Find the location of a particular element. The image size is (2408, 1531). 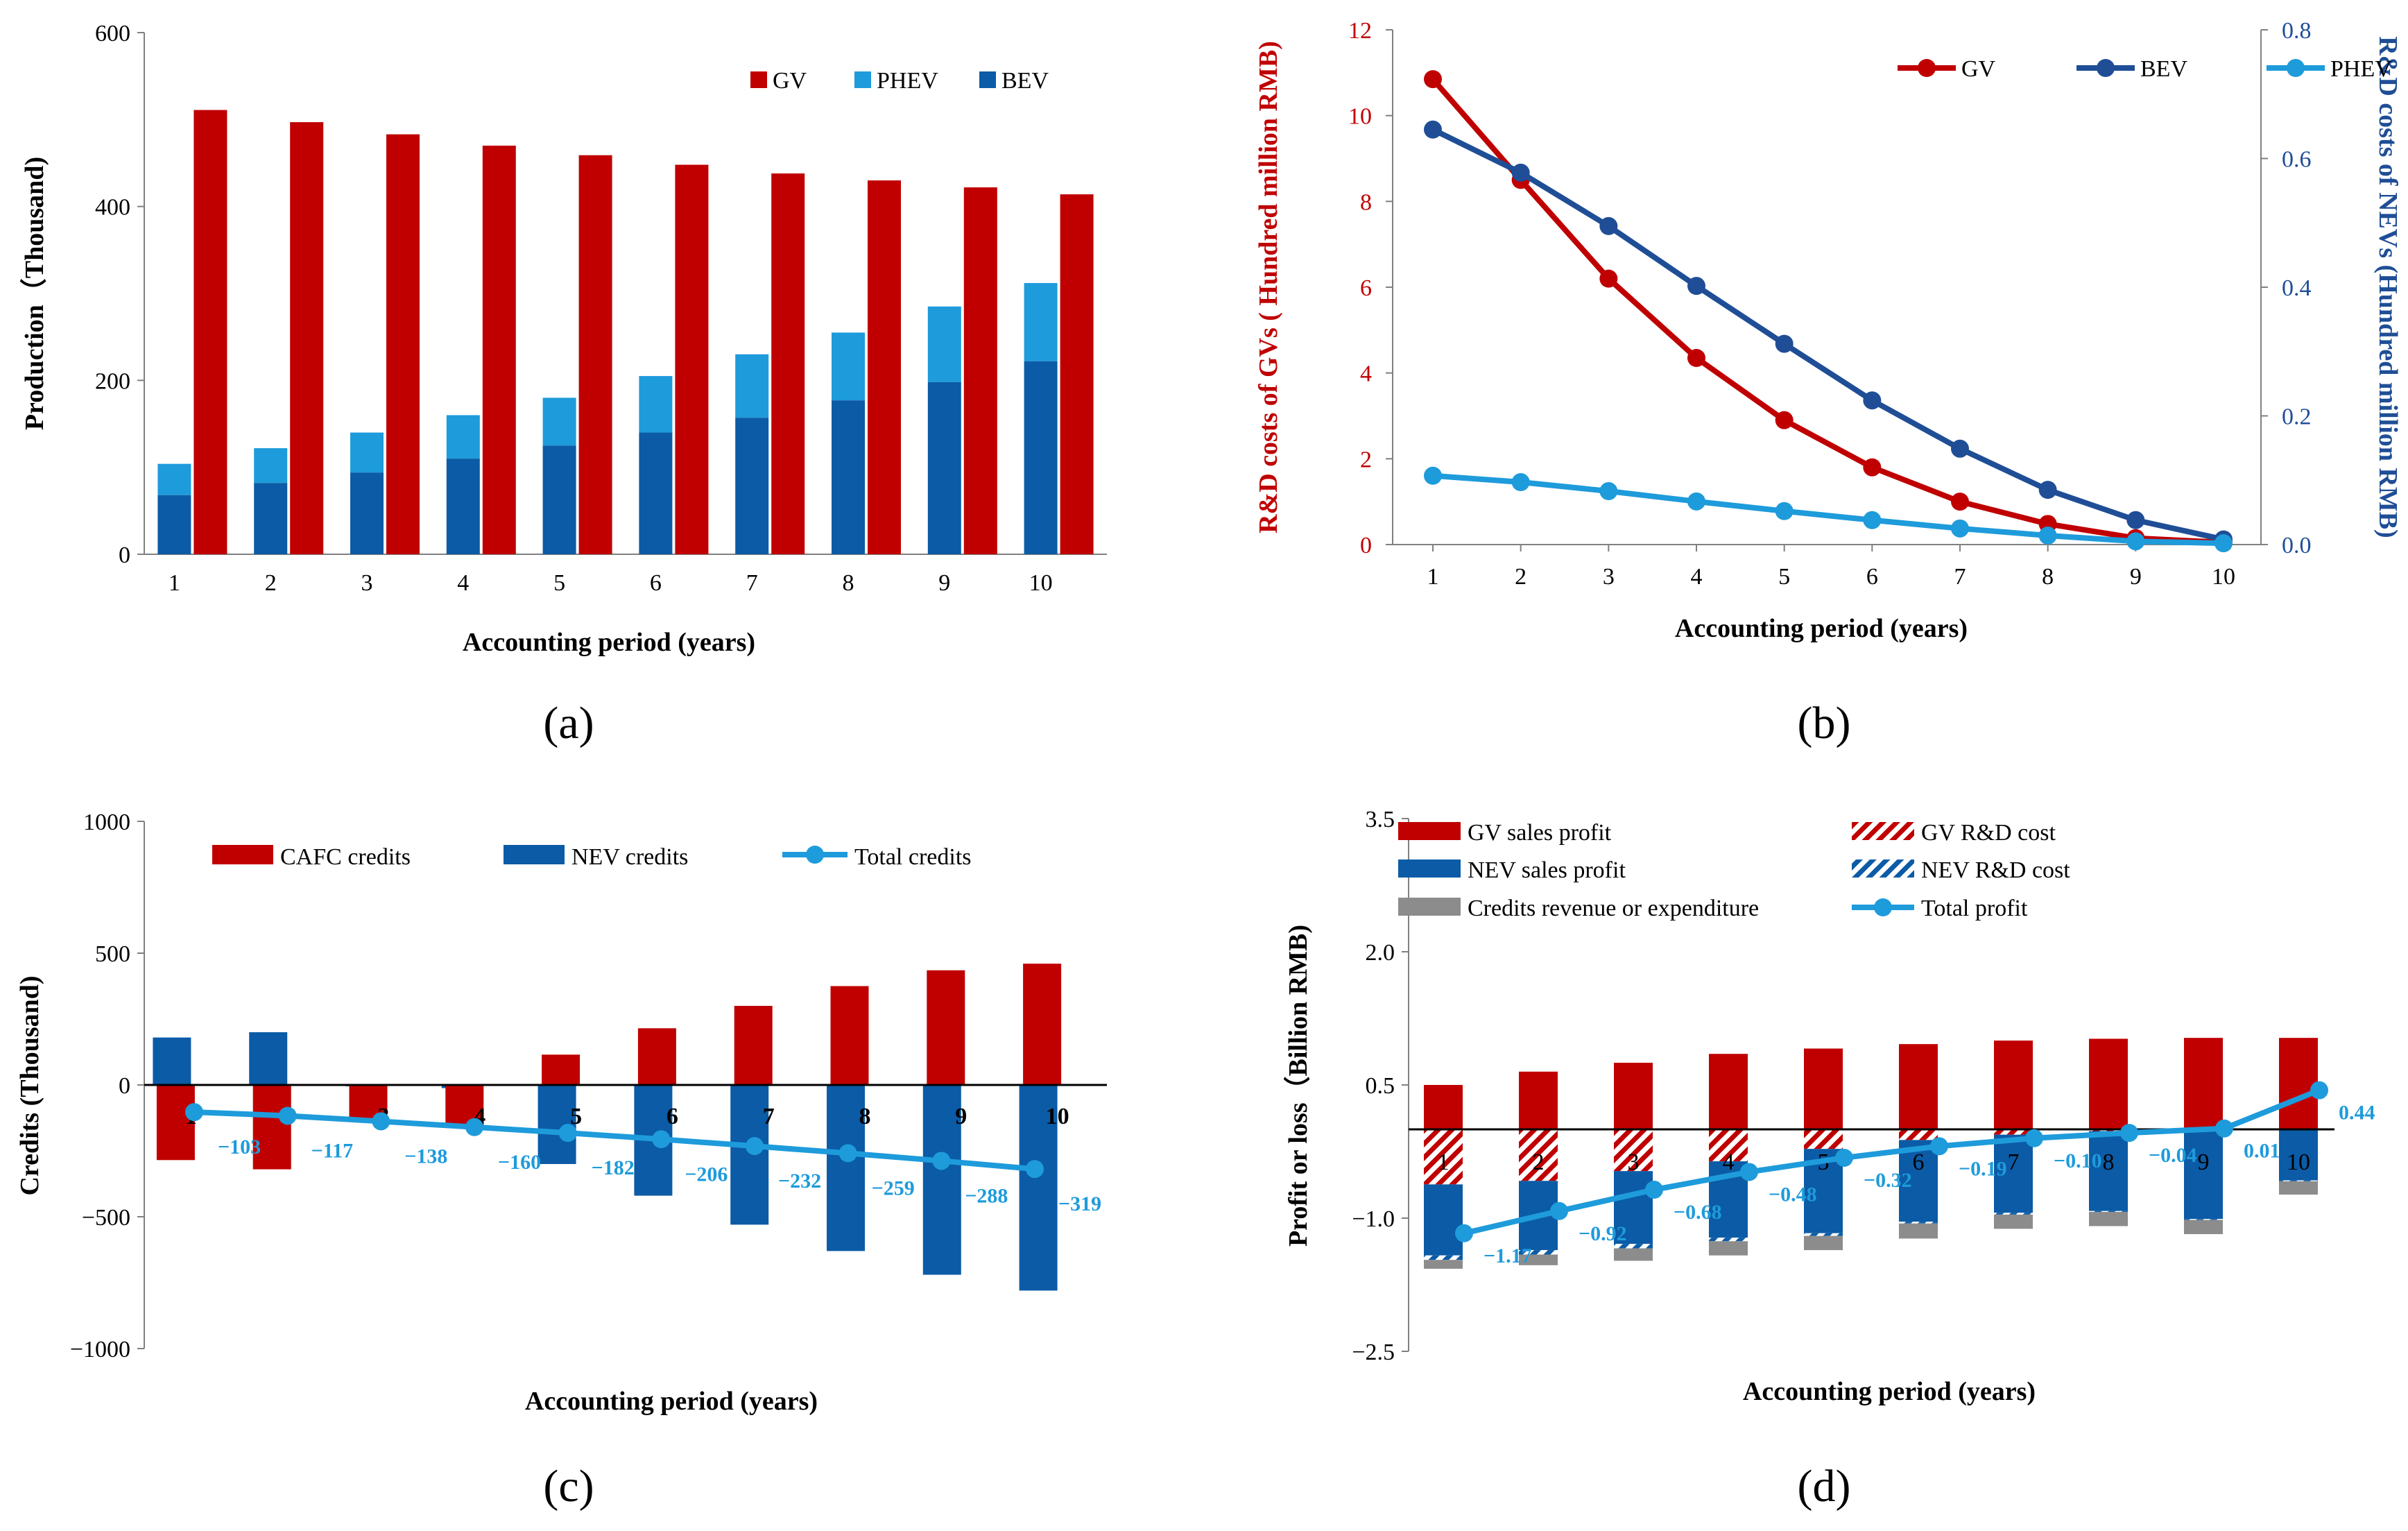

y-tick-label: 0 is located at coordinates (125, 555).